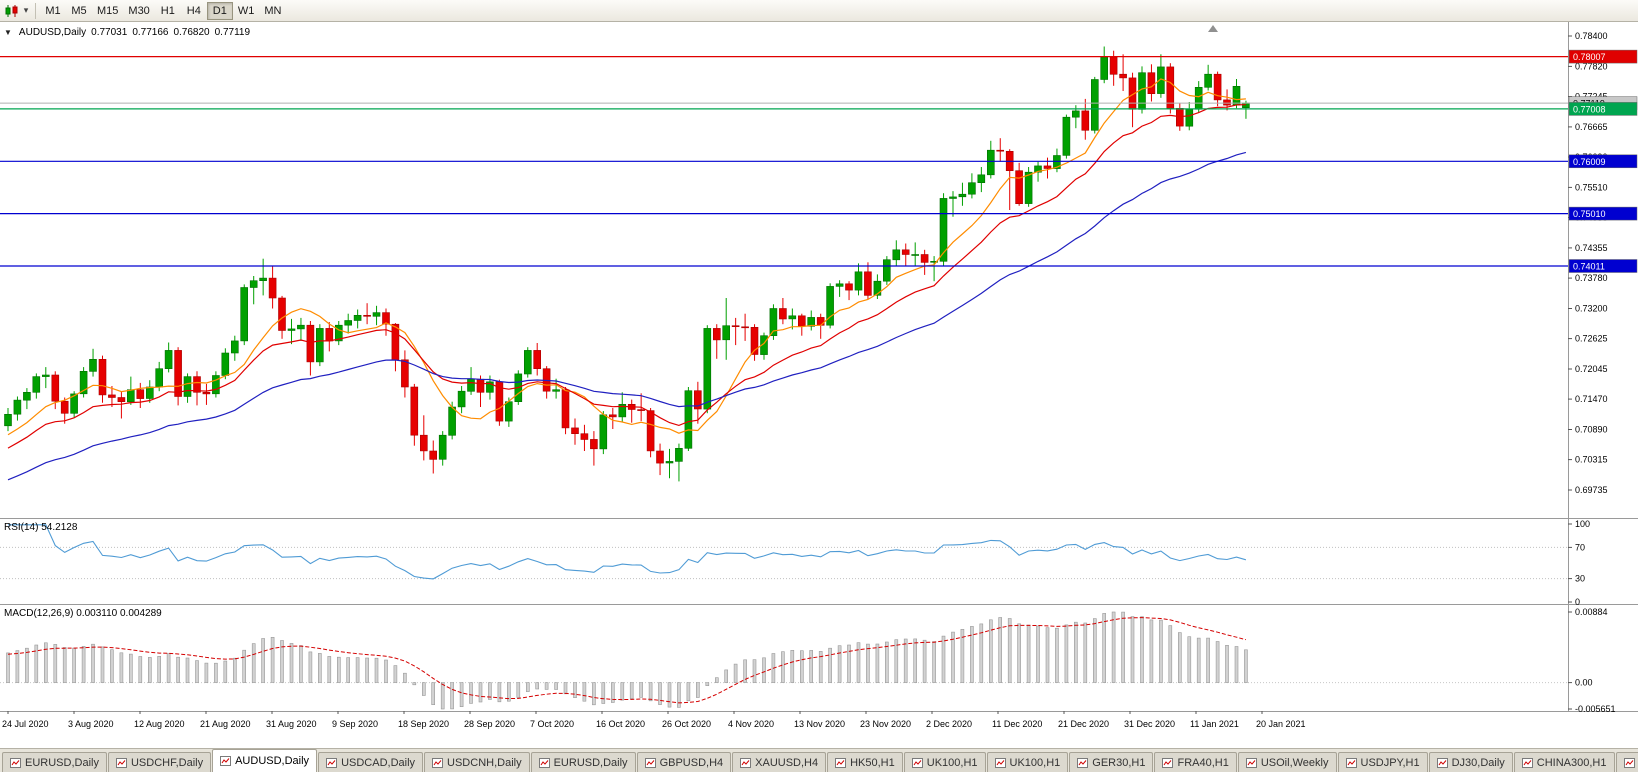 Image resolution: width=1638 pixels, height=772 pixels. I want to click on chart-tab-dj30-daily-15: DJ30,Daily, so click(1470, 762).